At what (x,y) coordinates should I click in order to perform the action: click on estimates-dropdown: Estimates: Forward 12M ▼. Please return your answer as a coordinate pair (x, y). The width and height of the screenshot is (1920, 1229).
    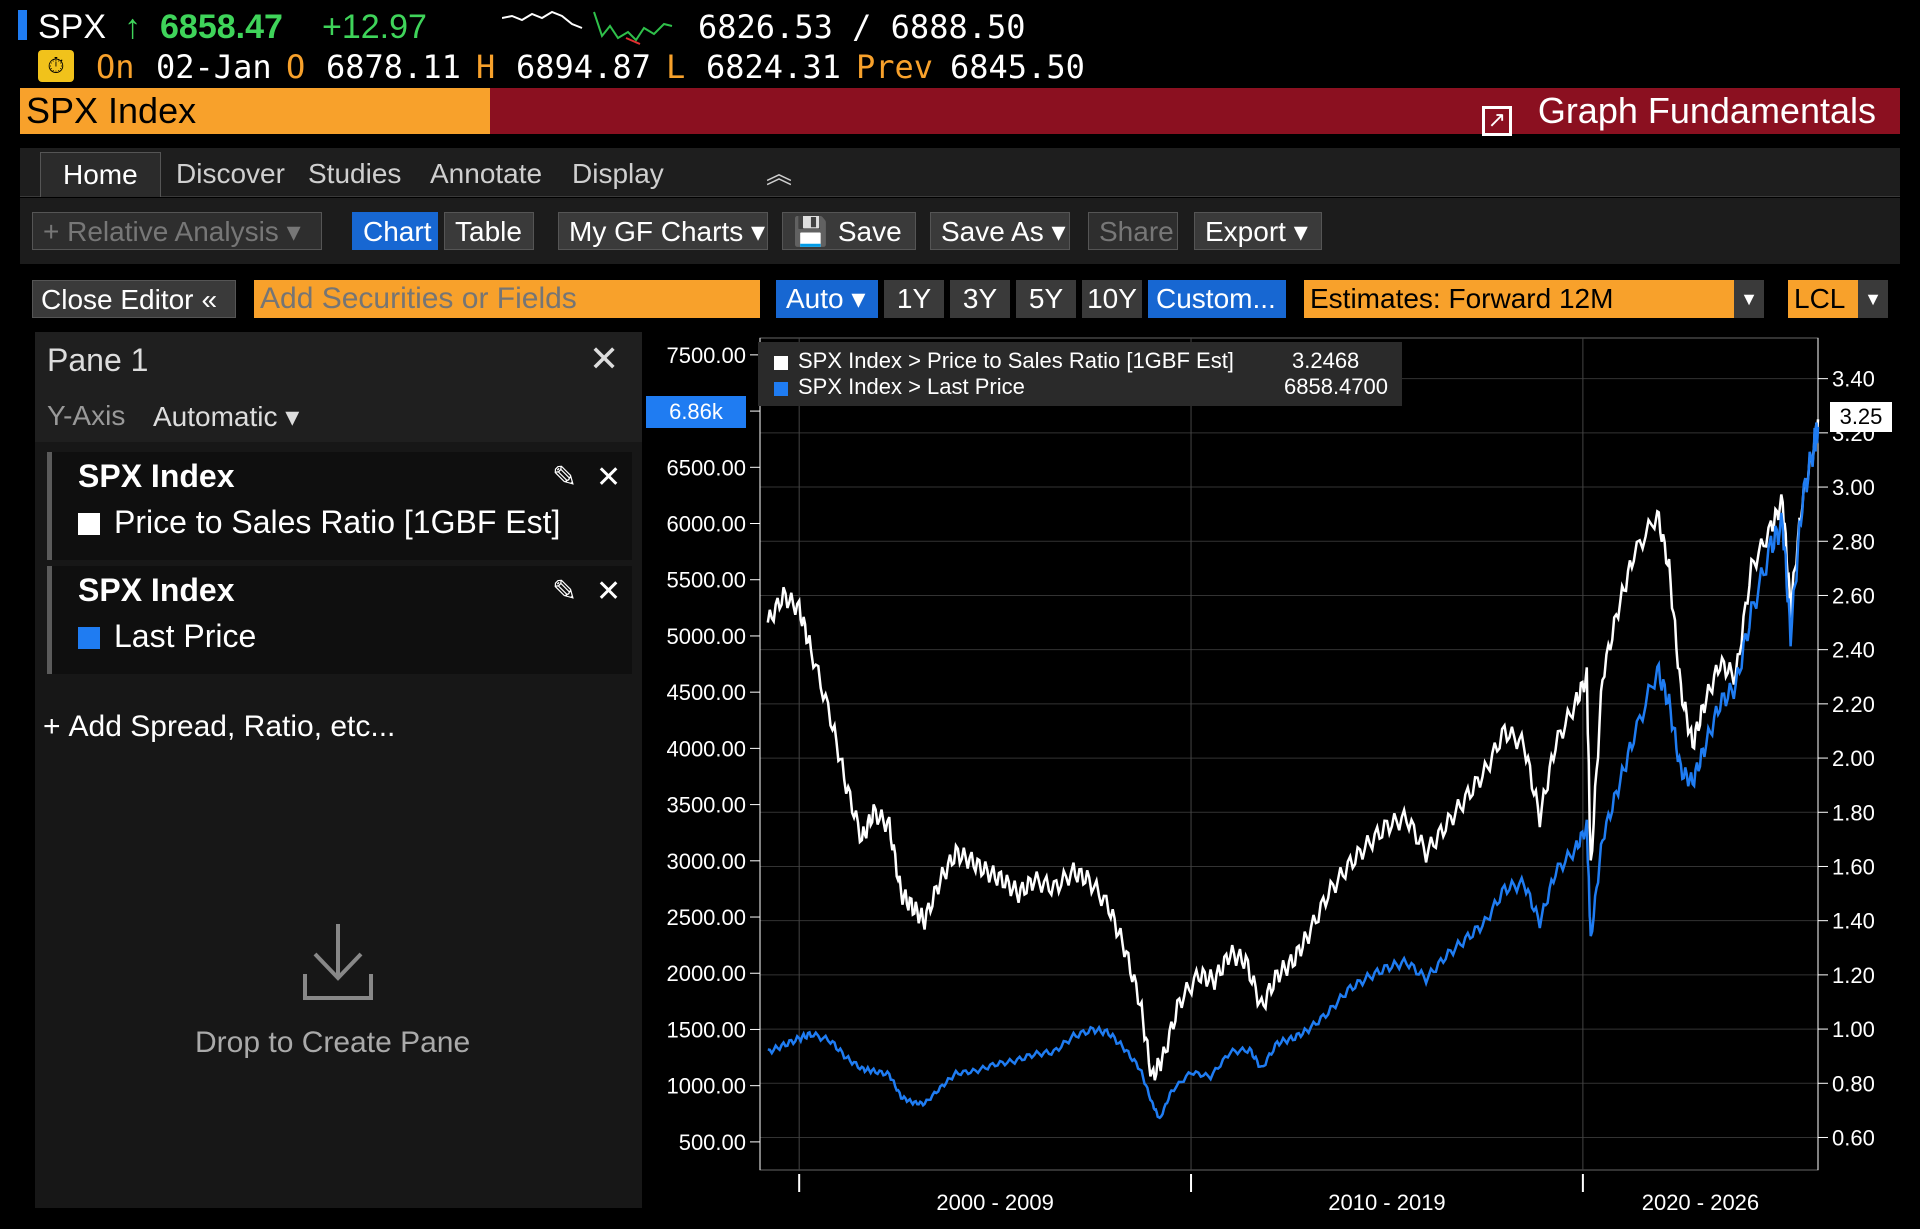
    Looking at the image, I should click on (1534, 299).